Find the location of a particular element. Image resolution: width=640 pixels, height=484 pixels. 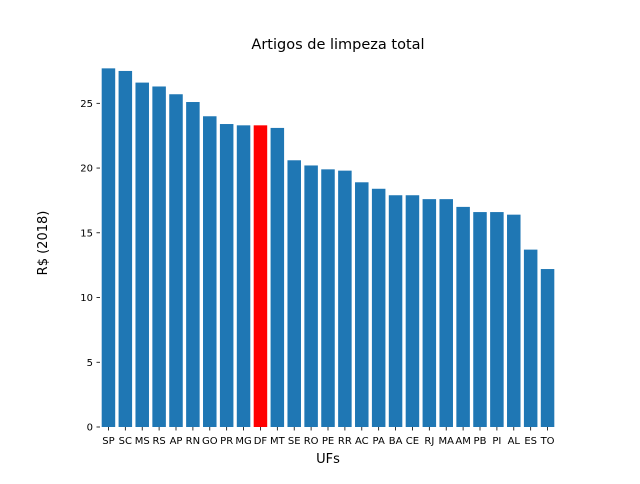

bar-ms is located at coordinates (142, 254).